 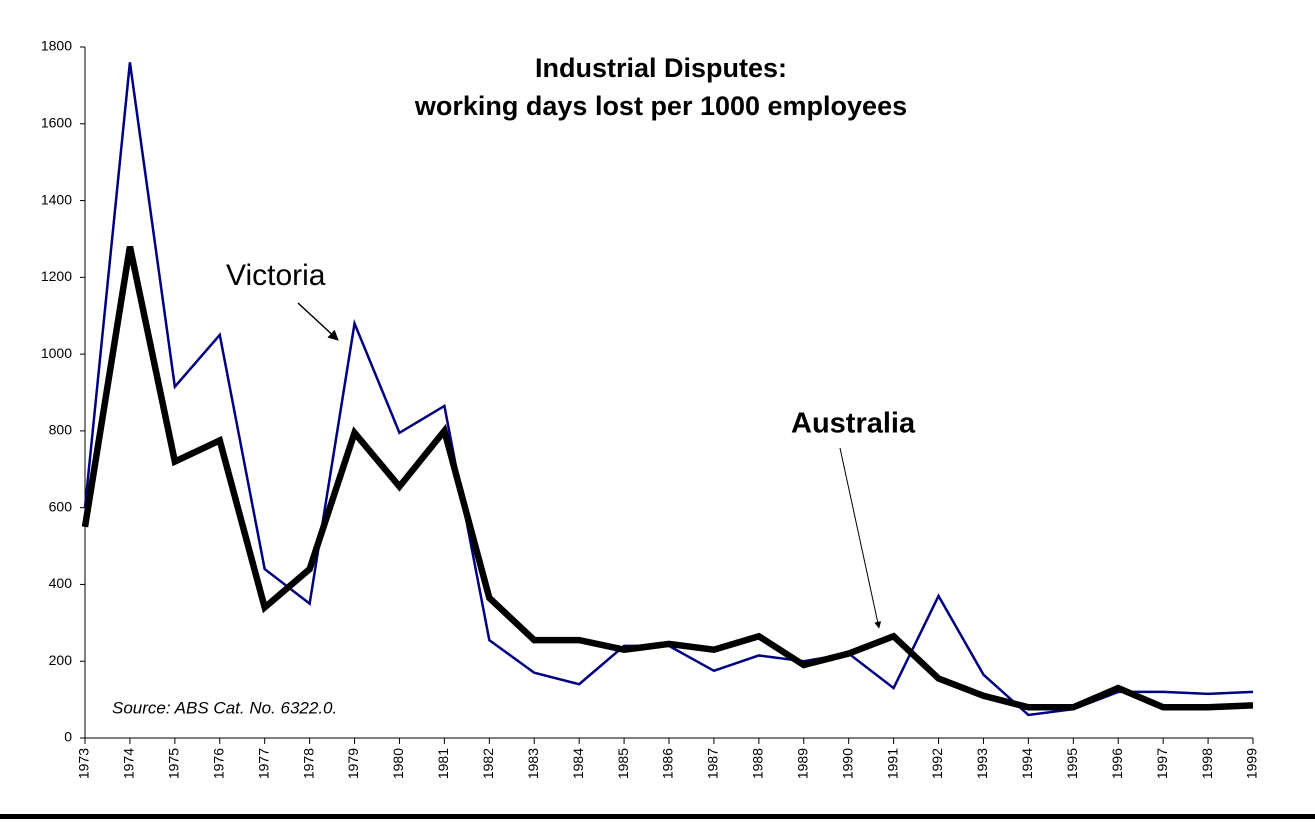 What do you see at coordinates (61, 430) in the screenshot?
I see `y-tick-label: 800` at bounding box center [61, 430].